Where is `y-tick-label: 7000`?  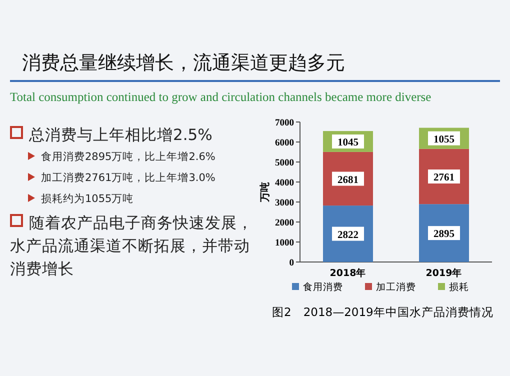
y-tick-label: 7000 is located at coordinates (284, 123).